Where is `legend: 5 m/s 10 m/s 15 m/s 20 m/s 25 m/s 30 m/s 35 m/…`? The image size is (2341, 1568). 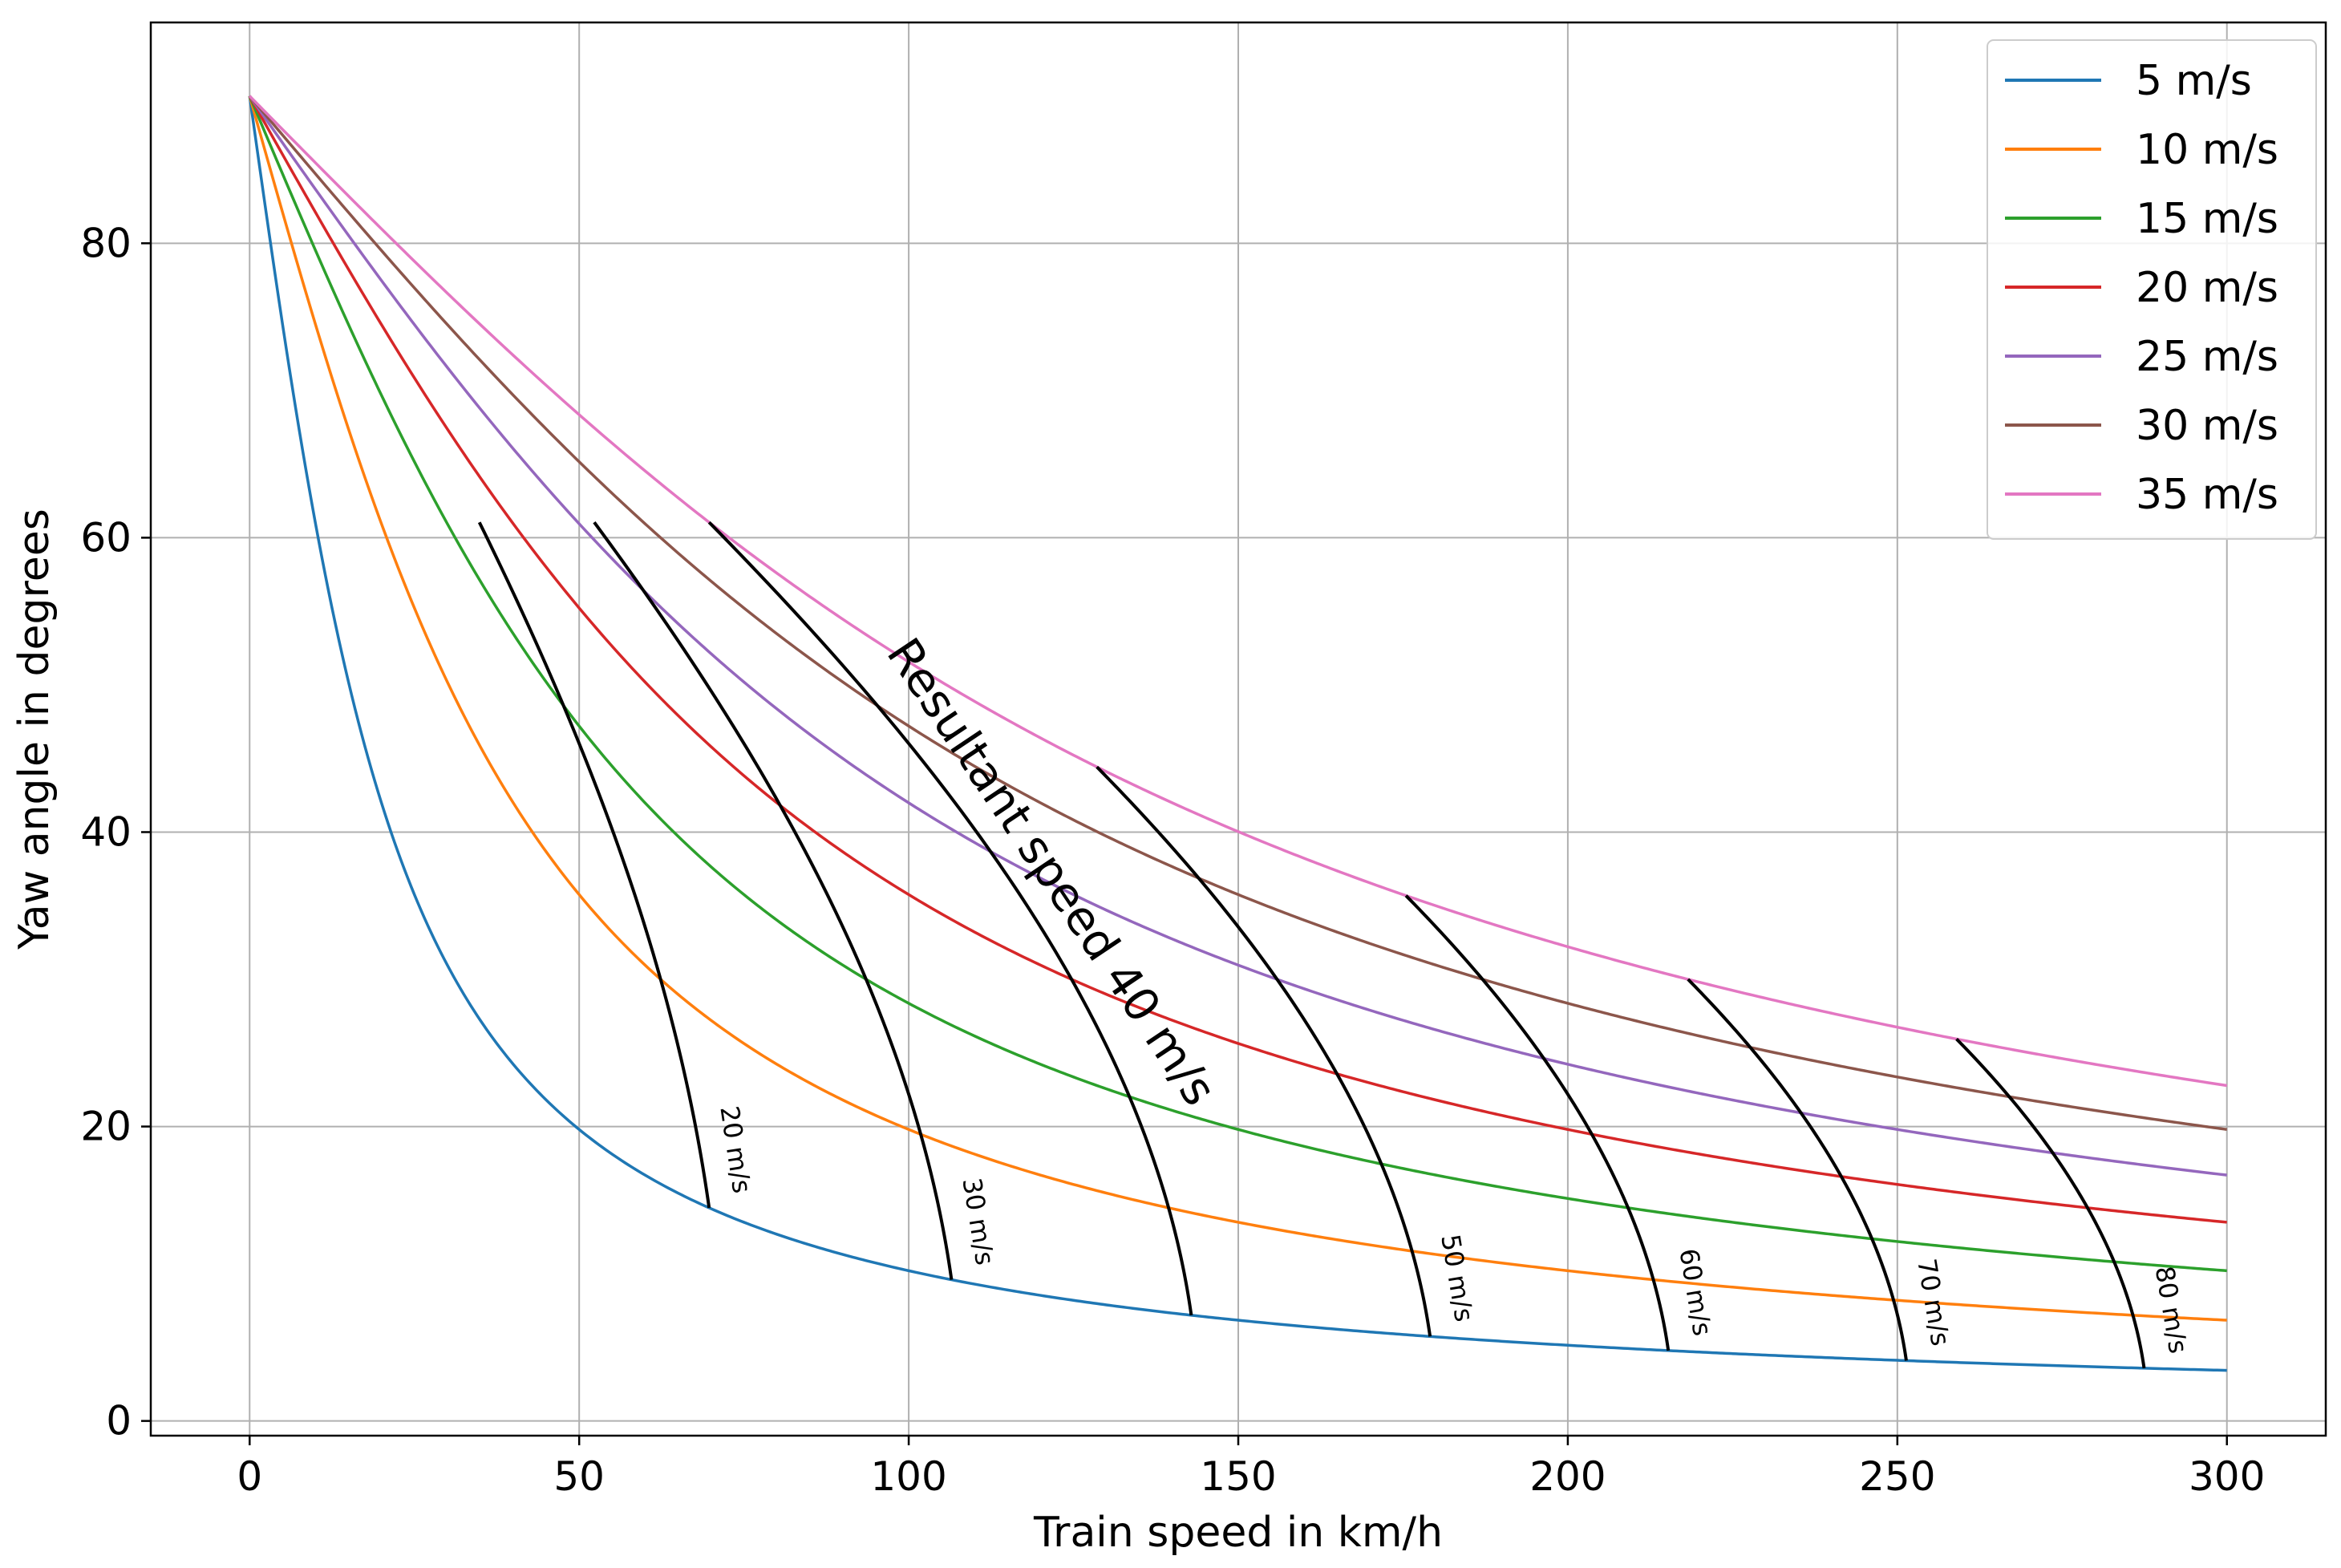 legend: 5 m/s 10 m/s 15 m/s 20 m/s 25 m/s 30 m/s 35 m/… is located at coordinates (2152, 290).